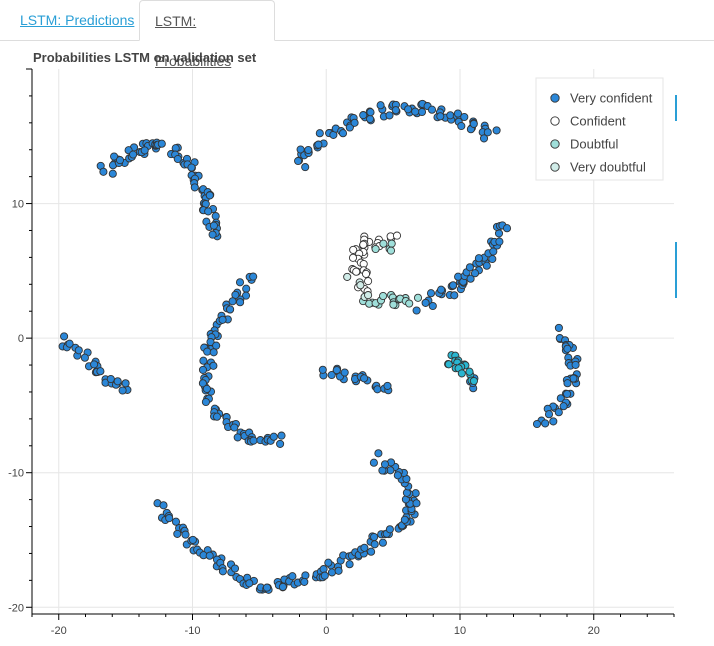 This screenshot has width=714, height=646. Describe the element at coordinates (59, 631) in the screenshot. I see `x-tick-label: -20` at that location.